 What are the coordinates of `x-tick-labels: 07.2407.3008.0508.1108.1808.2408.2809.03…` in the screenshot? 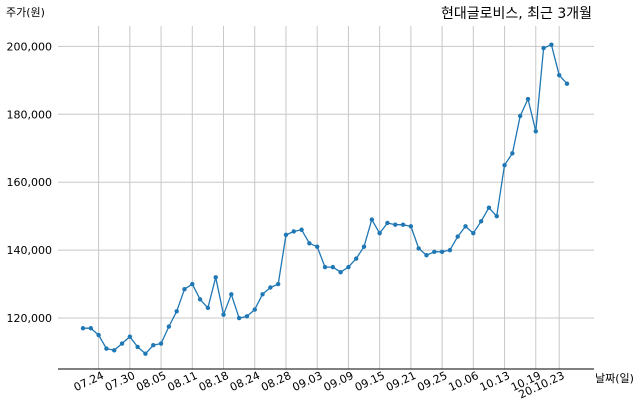 It's located at (319, 385).